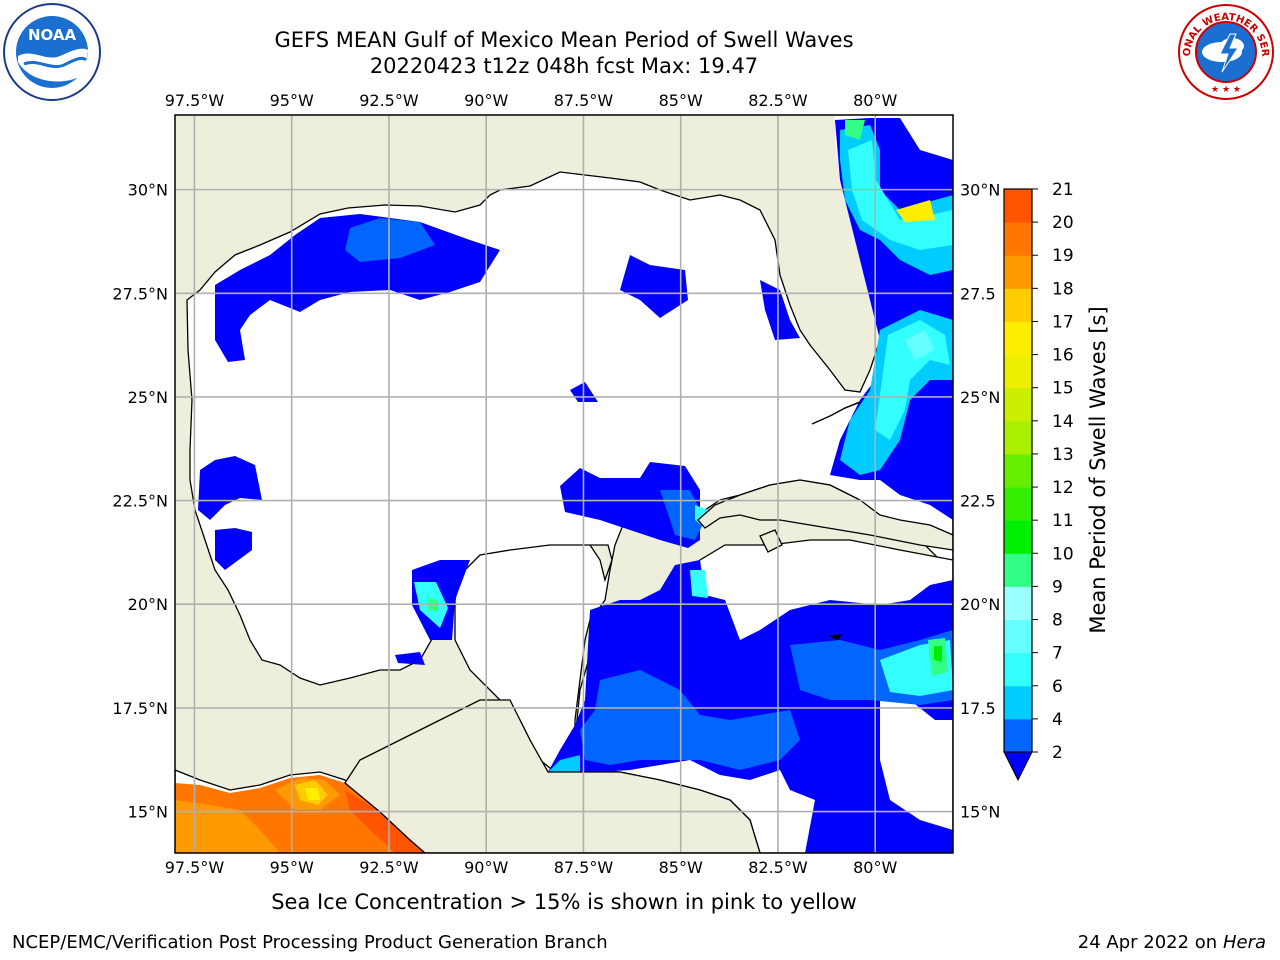  I want to click on lon-tick-top: 95°W, so click(292, 100).